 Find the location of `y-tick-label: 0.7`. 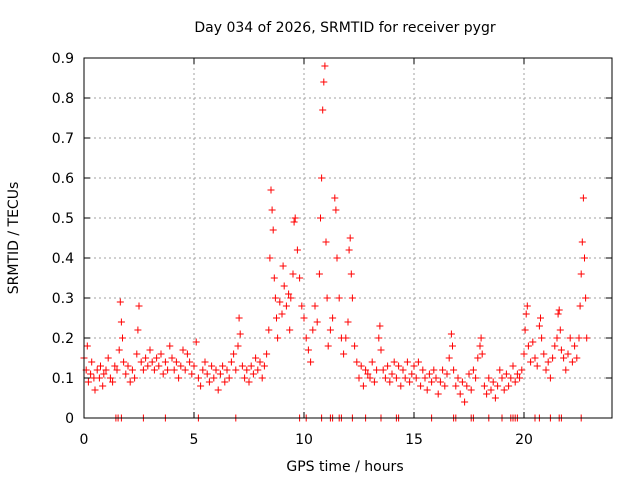

y-tick-label: 0.7 is located at coordinates (63, 139).